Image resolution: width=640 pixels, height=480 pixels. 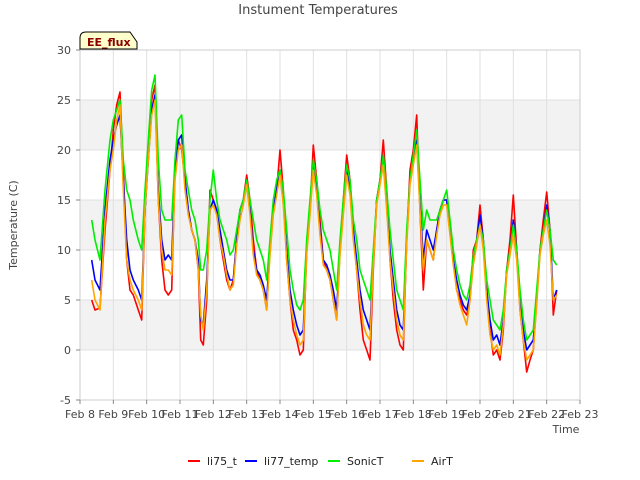 I want to click on y-tick-label-6: 25, so click(x=64, y=100).